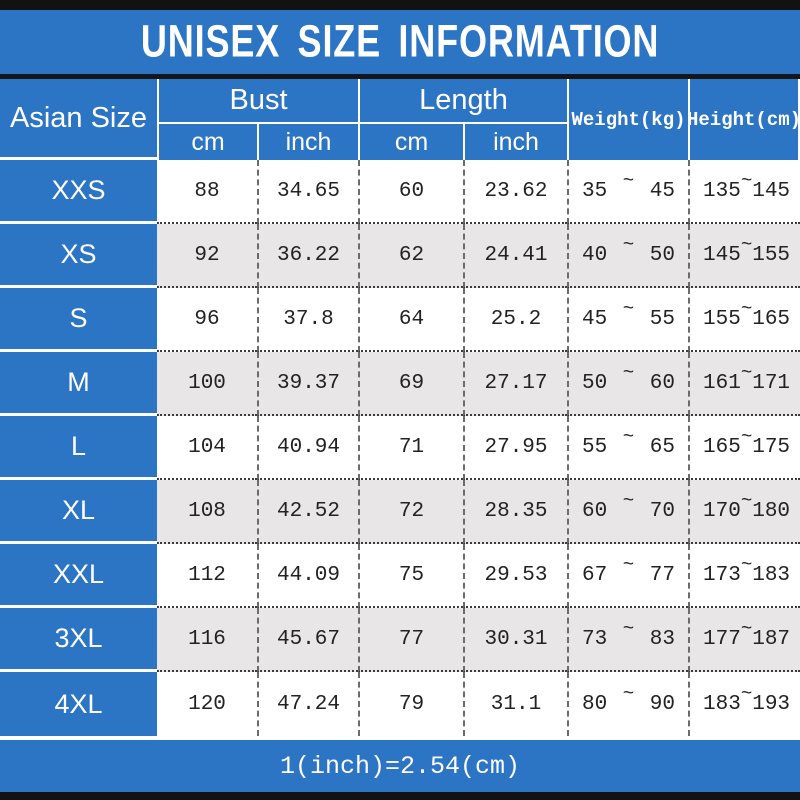 The image size is (800, 800). I want to click on page-title: UNISEX SIZE INFORMATION, so click(400, 41).